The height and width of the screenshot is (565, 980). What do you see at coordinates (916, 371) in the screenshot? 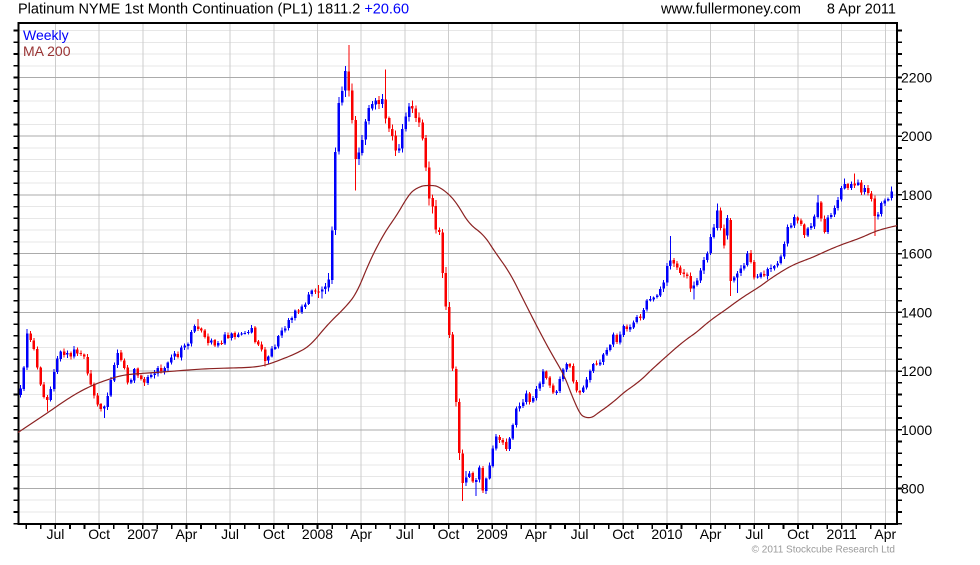
I see `svg-text: 1200` at bounding box center [916, 371].